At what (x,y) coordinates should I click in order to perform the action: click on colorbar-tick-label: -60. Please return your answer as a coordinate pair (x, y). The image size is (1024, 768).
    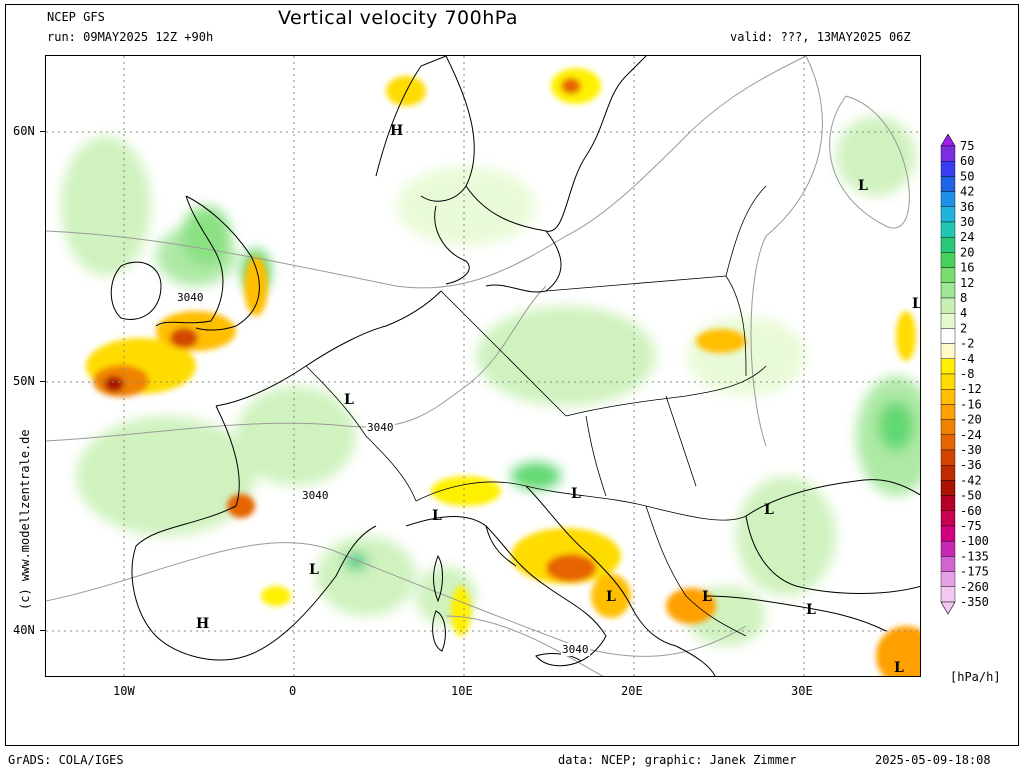
    Looking at the image, I should click on (971, 511).